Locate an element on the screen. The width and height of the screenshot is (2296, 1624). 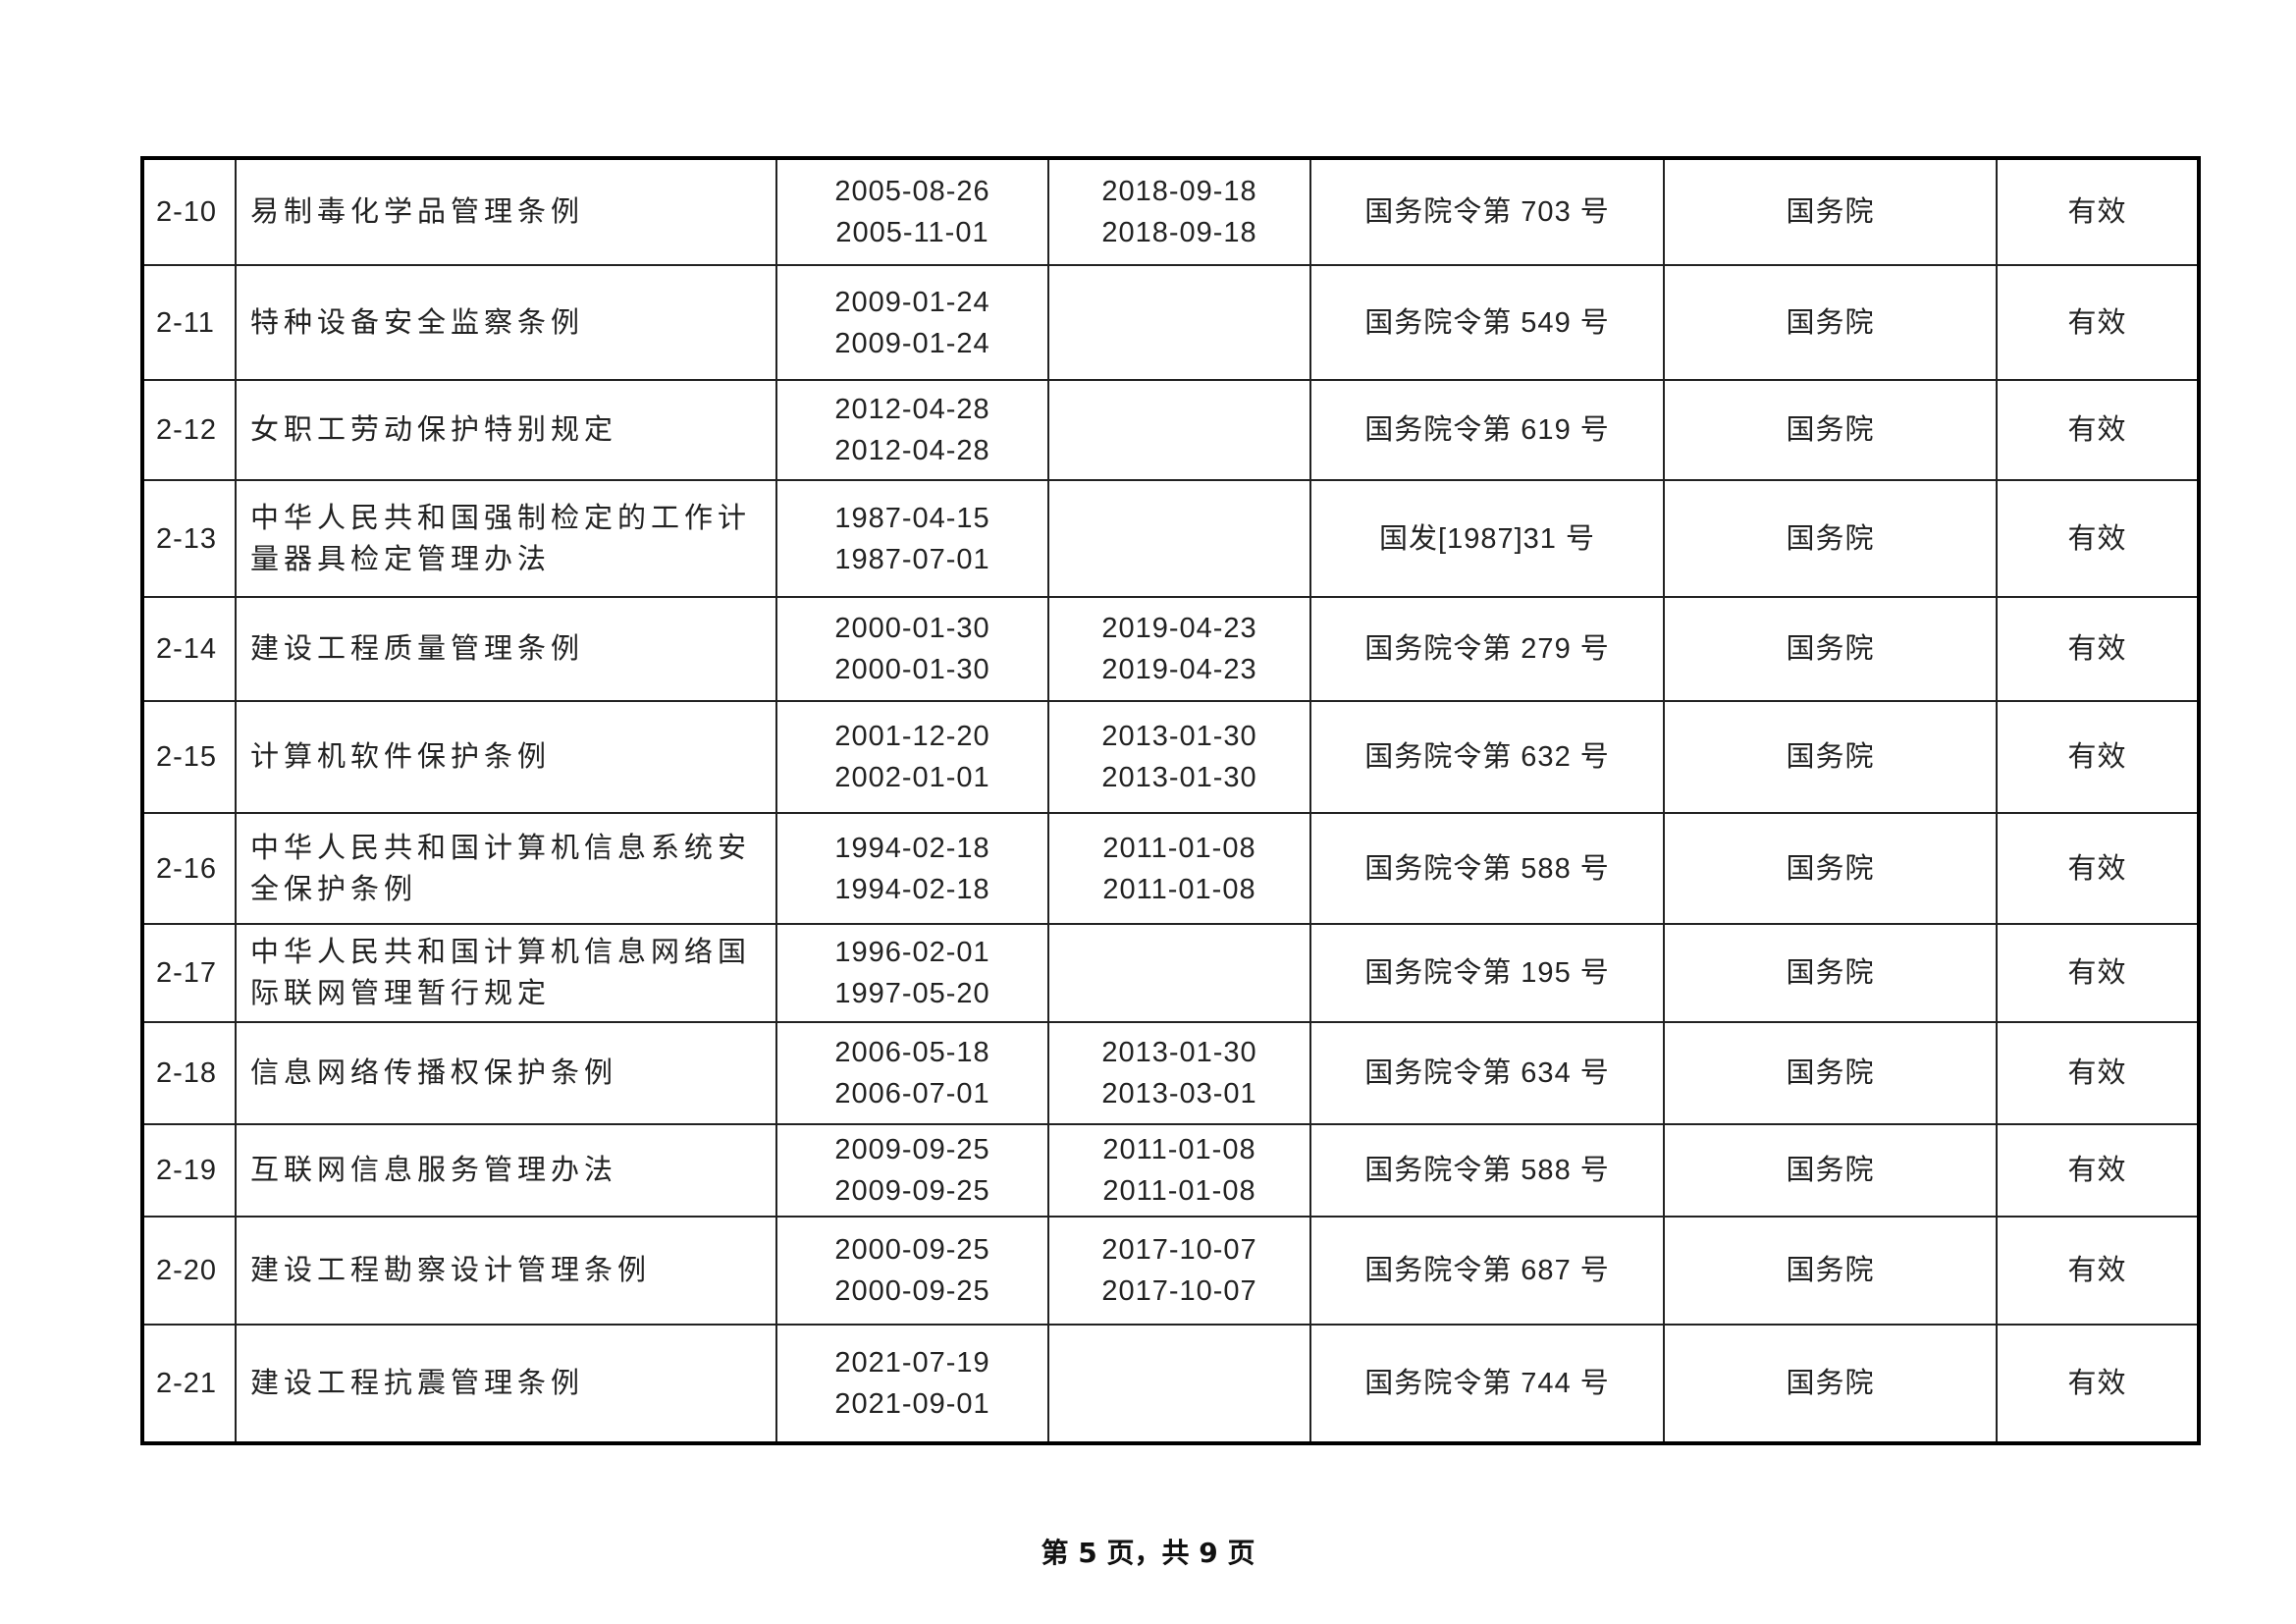
regulation-name: 中华人民共和国计算机信息系统安全保护条例 is located at coordinates (506, 868).